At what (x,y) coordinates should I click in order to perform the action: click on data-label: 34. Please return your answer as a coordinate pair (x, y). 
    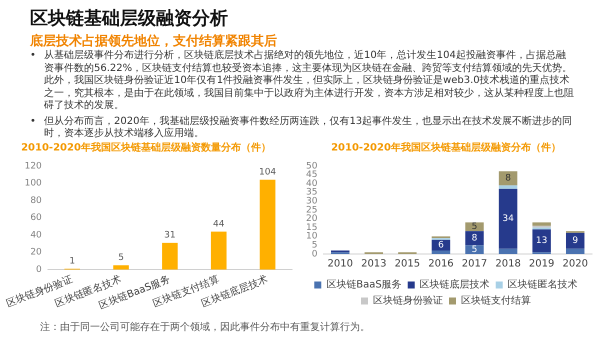
    Looking at the image, I should click on (508, 219).